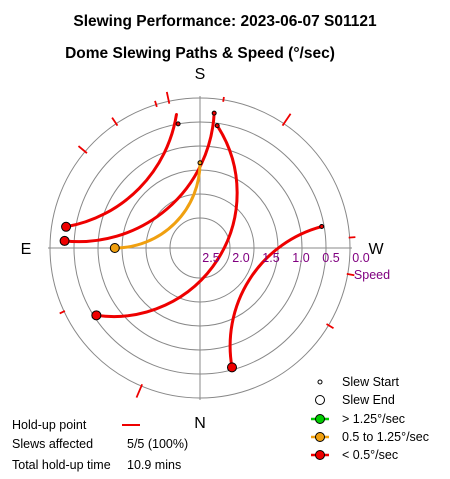 The image size is (450, 479). Describe the element at coordinates (225, 21) in the screenshot. I see `chart-title: Slewing Performance: 2023-06-07 S01121` at that location.